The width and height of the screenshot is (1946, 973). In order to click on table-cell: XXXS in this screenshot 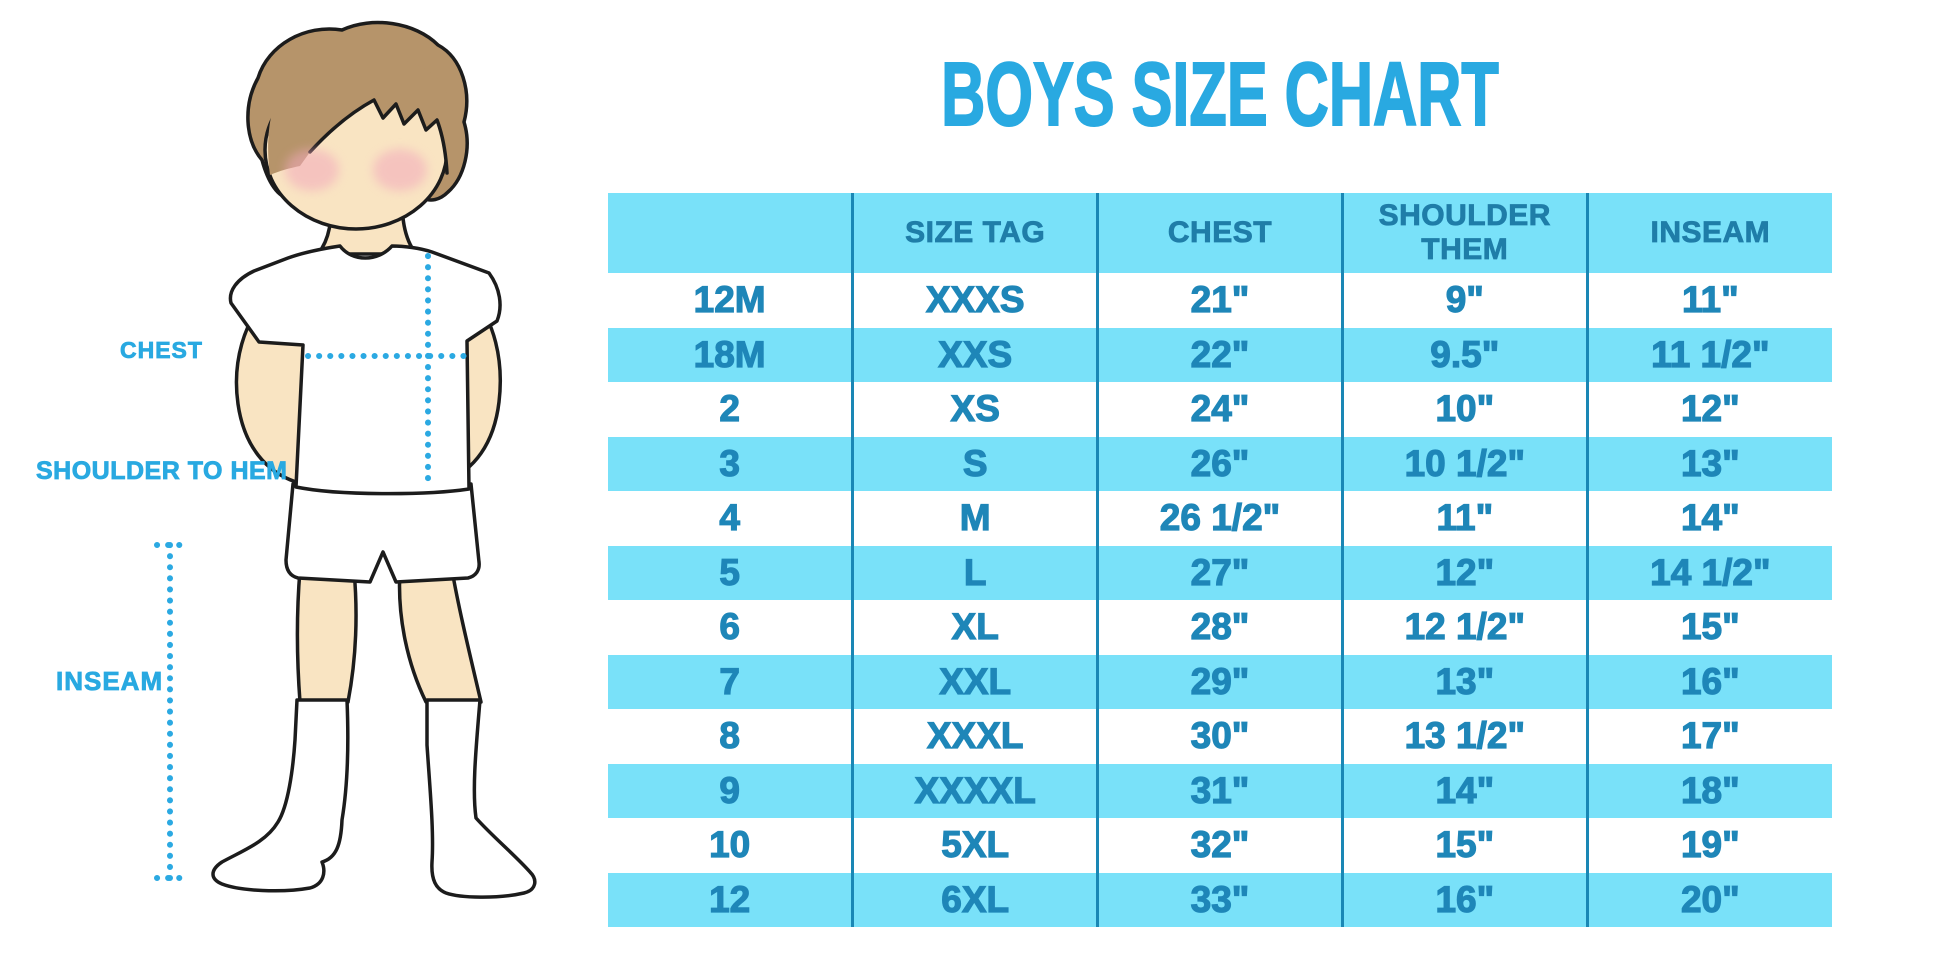, I will do `click(976, 300)`.